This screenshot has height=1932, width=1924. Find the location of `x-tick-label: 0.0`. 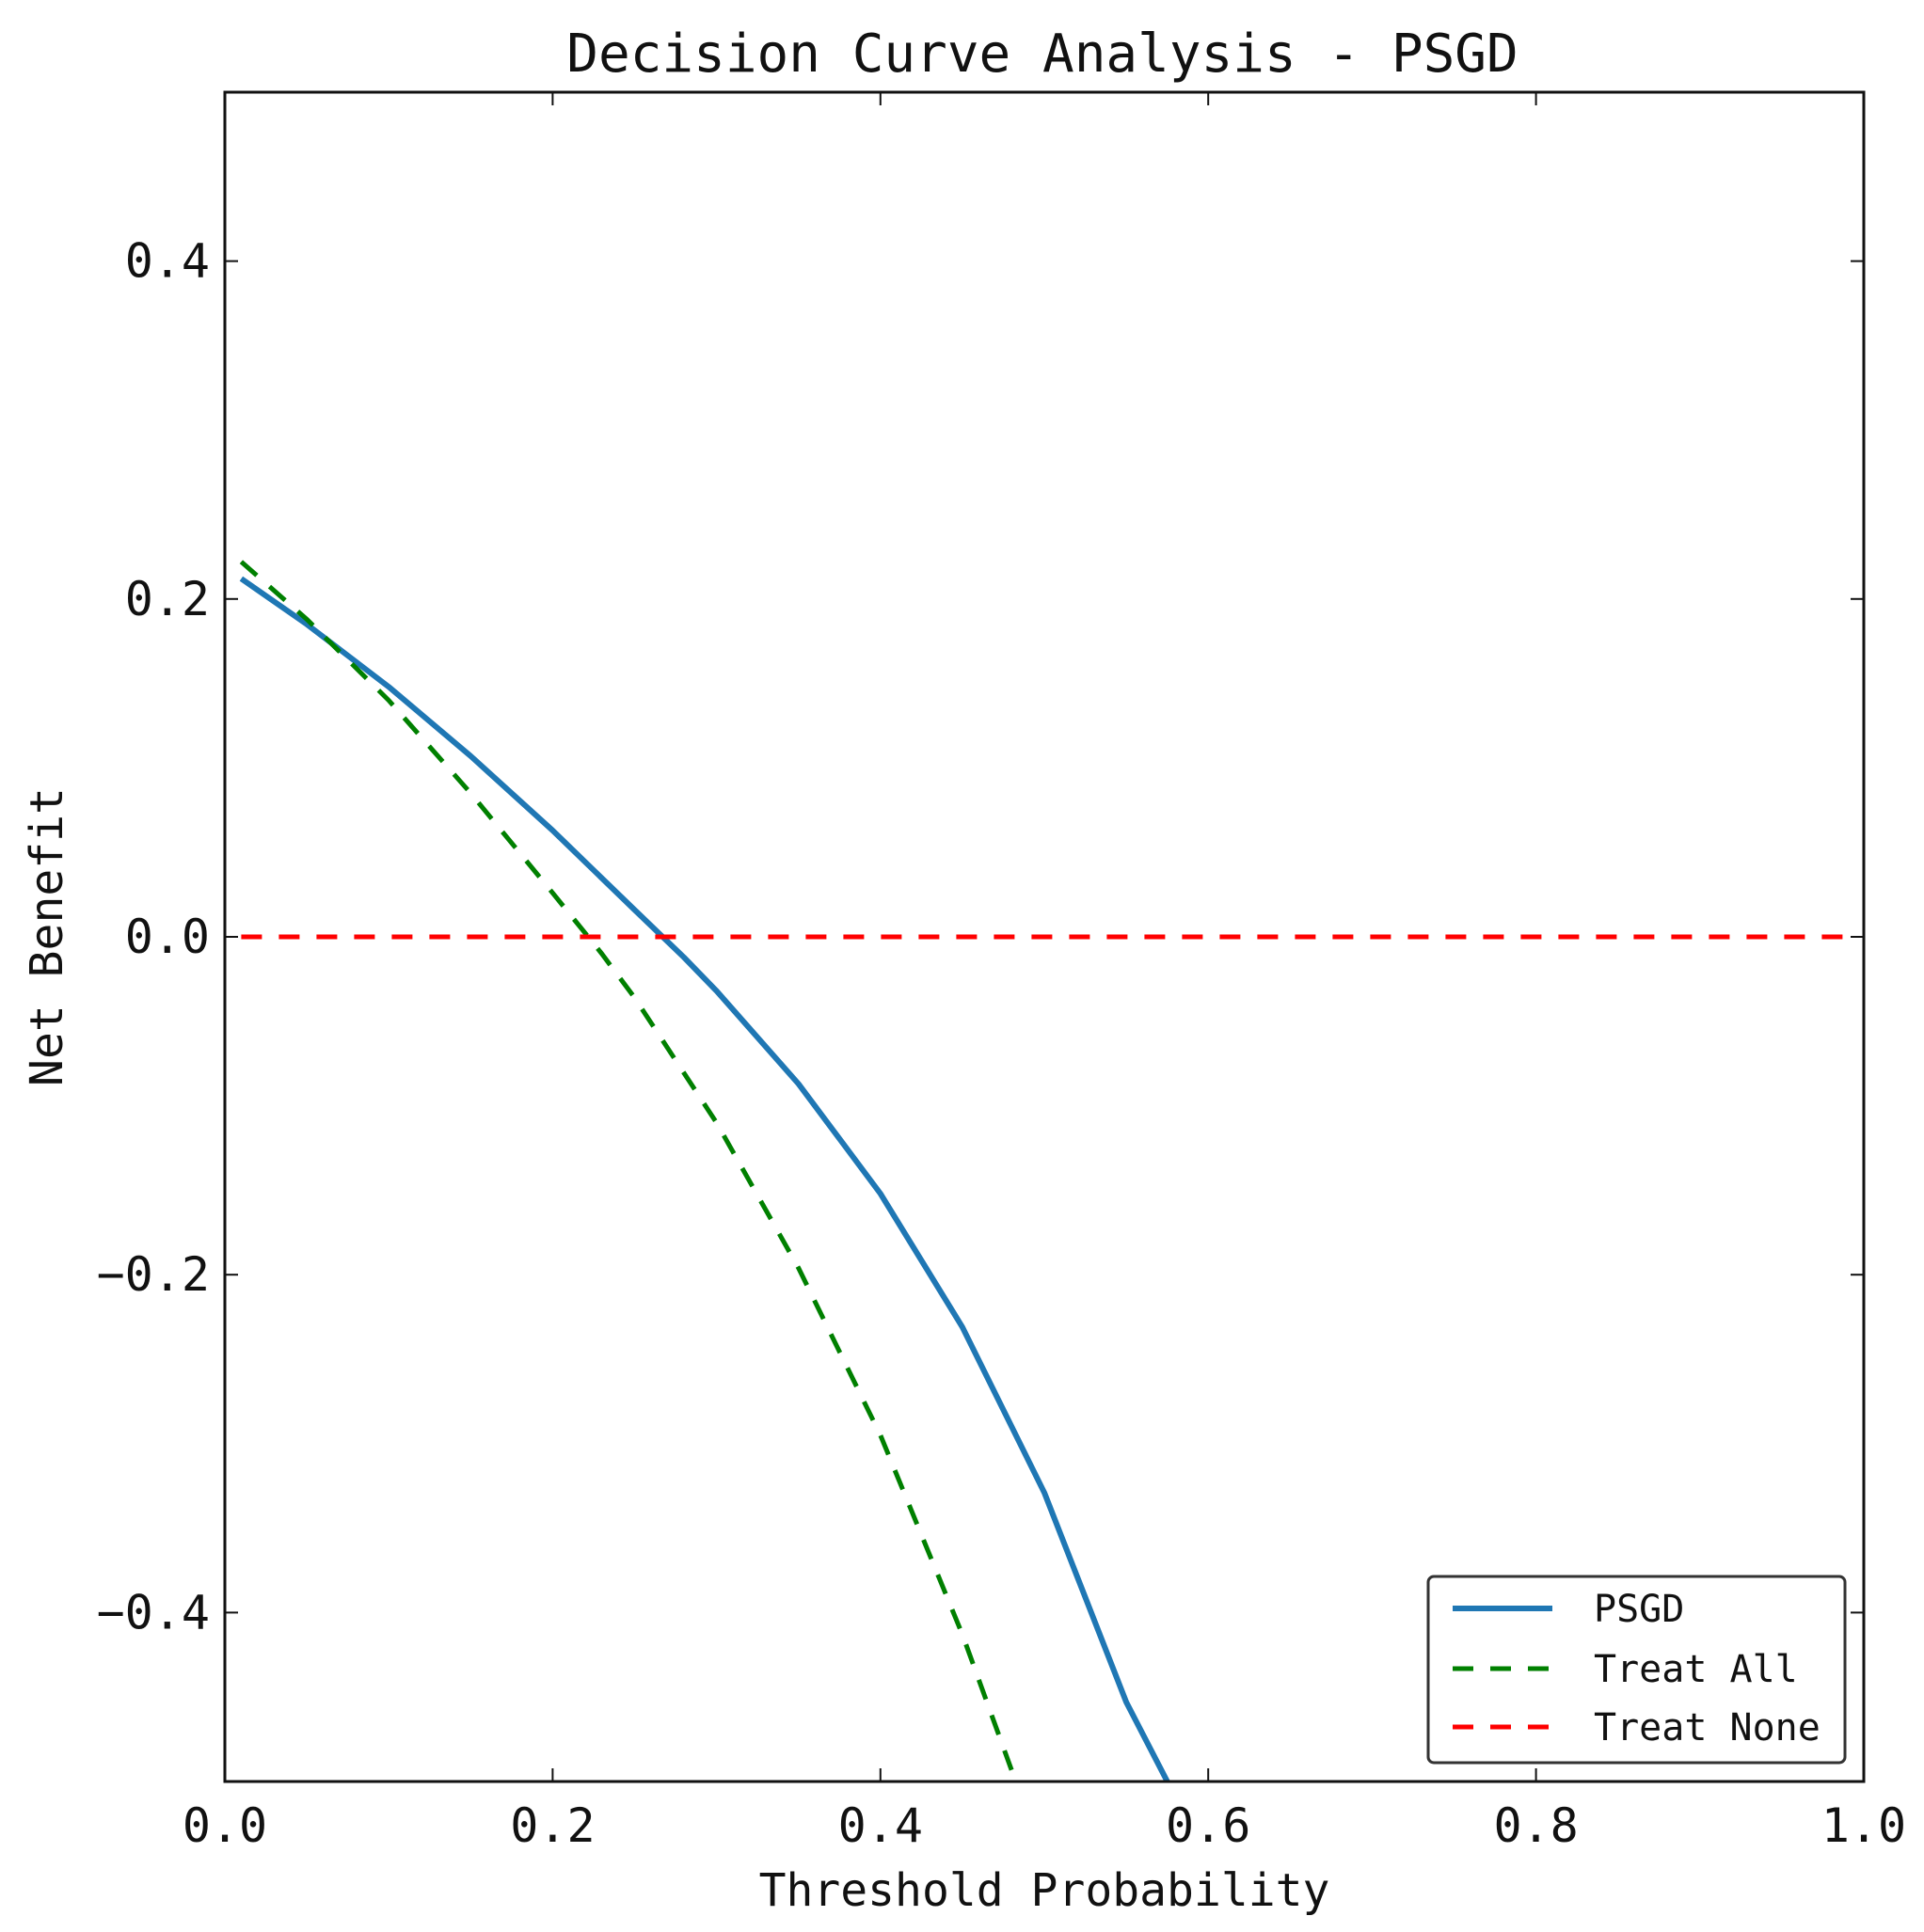

x-tick-label: 0.0 is located at coordinates (225, 1825).